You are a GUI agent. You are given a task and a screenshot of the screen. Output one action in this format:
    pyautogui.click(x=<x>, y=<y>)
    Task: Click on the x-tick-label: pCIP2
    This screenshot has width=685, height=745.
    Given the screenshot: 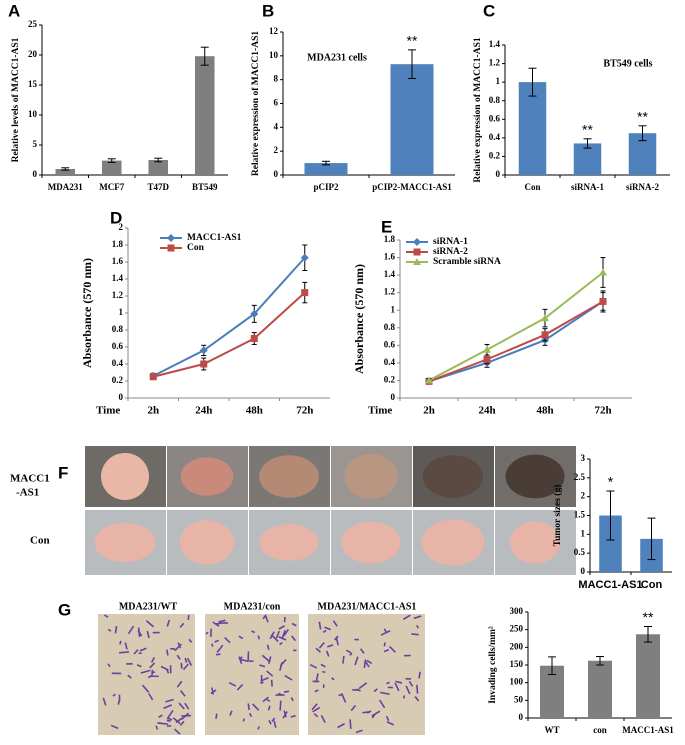 What is the action you would take?
    pyautogui.click(x=326, y=187)
    